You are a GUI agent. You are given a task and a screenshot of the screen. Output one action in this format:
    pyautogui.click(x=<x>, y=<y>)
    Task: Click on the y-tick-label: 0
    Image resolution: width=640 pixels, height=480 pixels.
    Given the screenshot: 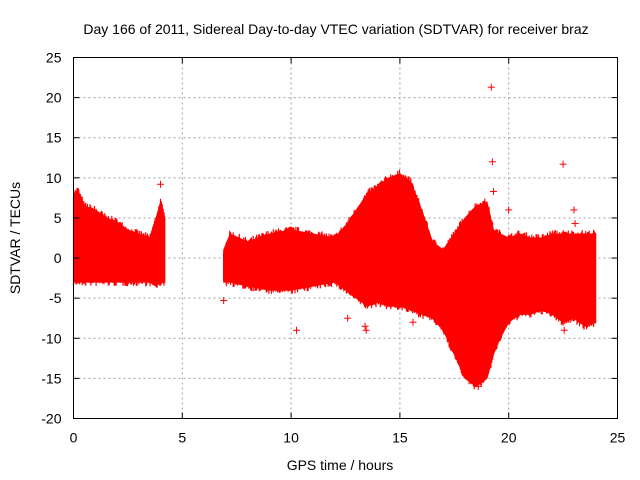 What is the action you would take?
    pyautogui.click(x=58, y=258)
    